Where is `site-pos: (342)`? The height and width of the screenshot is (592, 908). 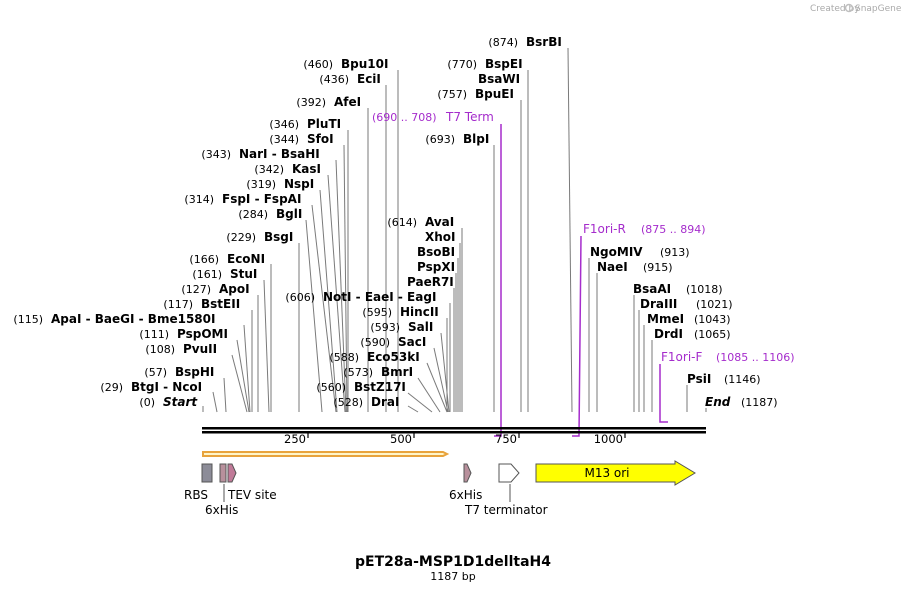
site-pos: (342) is located at coordinates (269, 169).